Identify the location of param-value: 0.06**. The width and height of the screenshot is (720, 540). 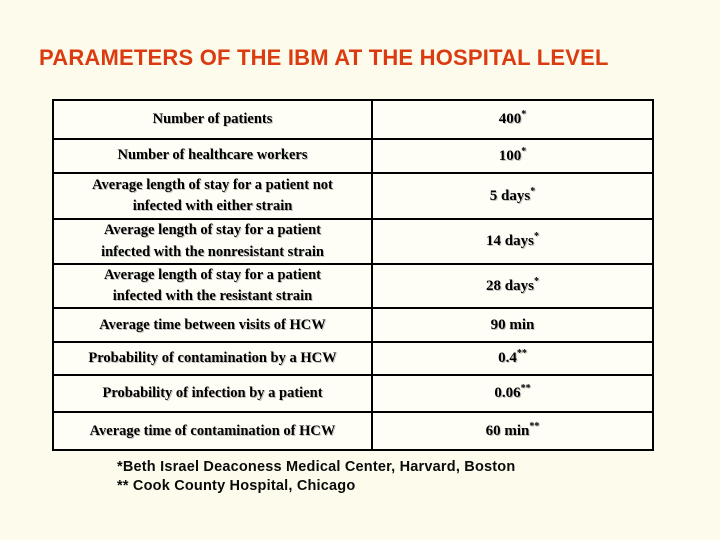
(512, 394).